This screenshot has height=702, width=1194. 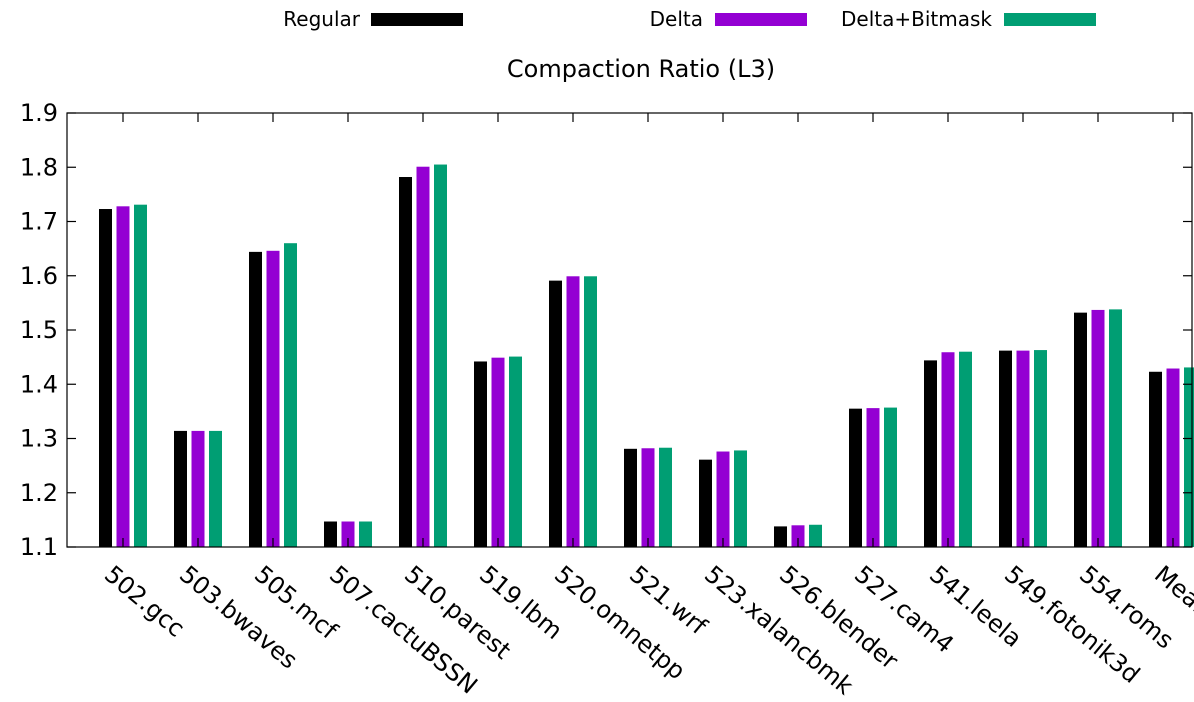 What do you see at coordinates (417, 19) in the screenshot?
I see `legend-swatch-regular` at bounding box center [417, 19].